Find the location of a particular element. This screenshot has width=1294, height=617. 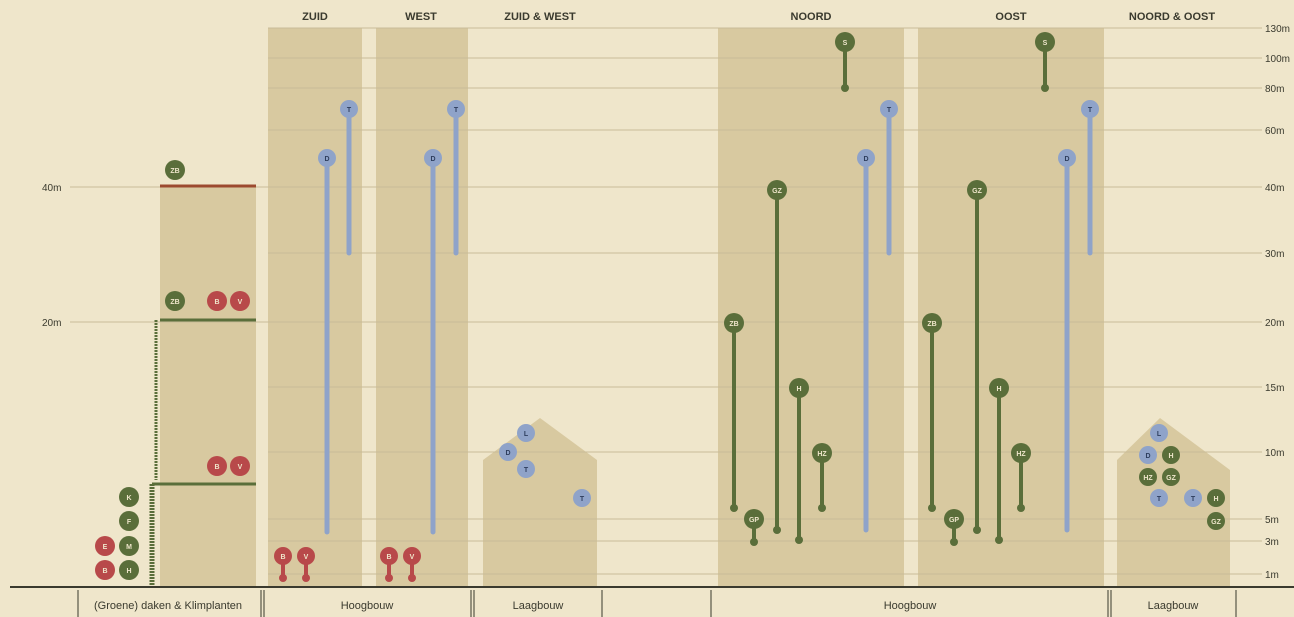

marker-label: ZB is located at coordinates (733, 324).